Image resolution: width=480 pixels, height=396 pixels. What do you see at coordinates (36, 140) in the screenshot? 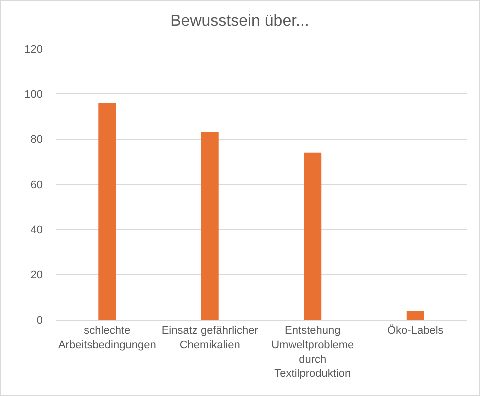
I see `y-tick-label: 80` at bounding box center [36, 140].